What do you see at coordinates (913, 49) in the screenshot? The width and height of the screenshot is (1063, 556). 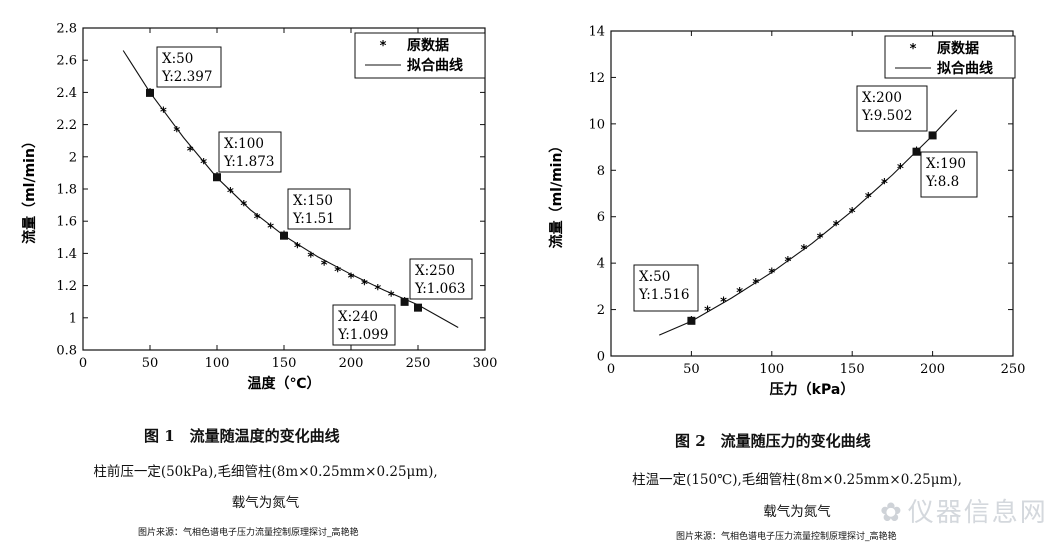 I see `legend-marker-star: *` at bounding box center [913, 49].